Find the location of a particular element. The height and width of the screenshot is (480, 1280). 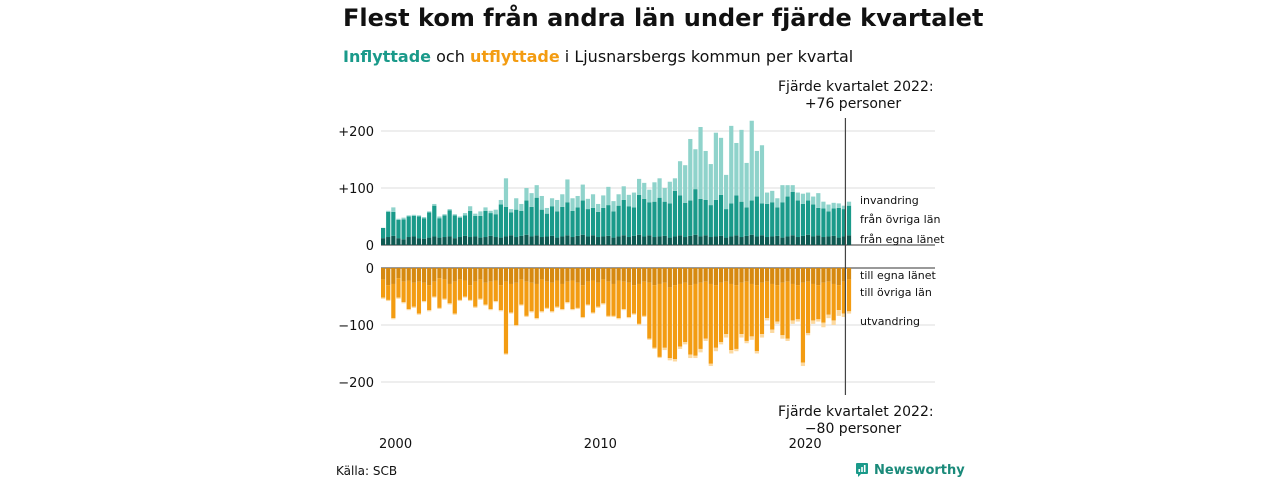

subtitle-rest: i Ljusnarsbergs kommun per kvartal is located at coordinates (709, 56).